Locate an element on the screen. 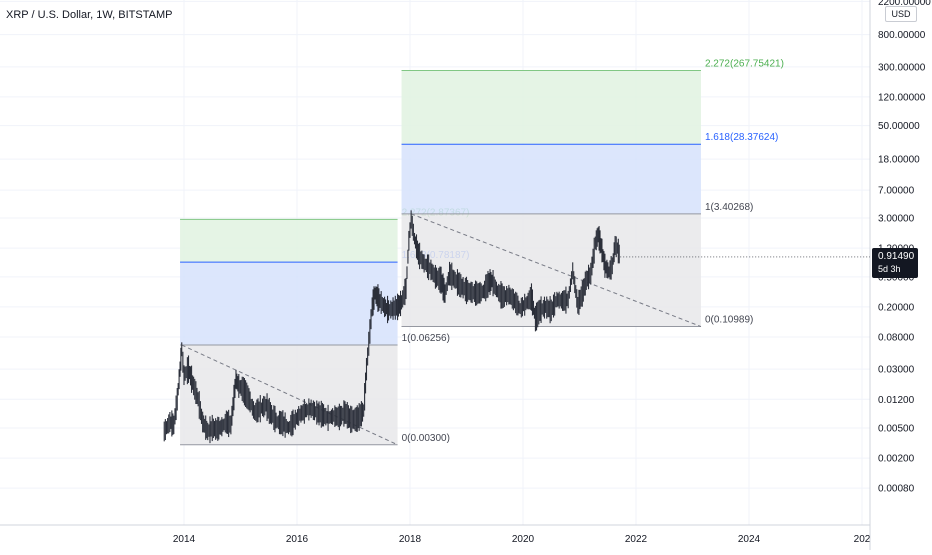 The height and width of the screenshot is (555, 932). price-tick-label: 2200.00000 is located at coordinates (904, 4).